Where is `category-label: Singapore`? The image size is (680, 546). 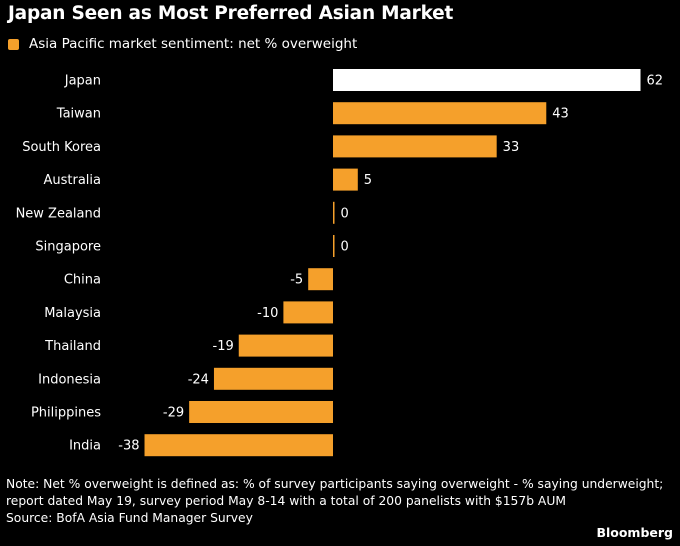
category-label: Singapore is located at coordinates (68, 247).